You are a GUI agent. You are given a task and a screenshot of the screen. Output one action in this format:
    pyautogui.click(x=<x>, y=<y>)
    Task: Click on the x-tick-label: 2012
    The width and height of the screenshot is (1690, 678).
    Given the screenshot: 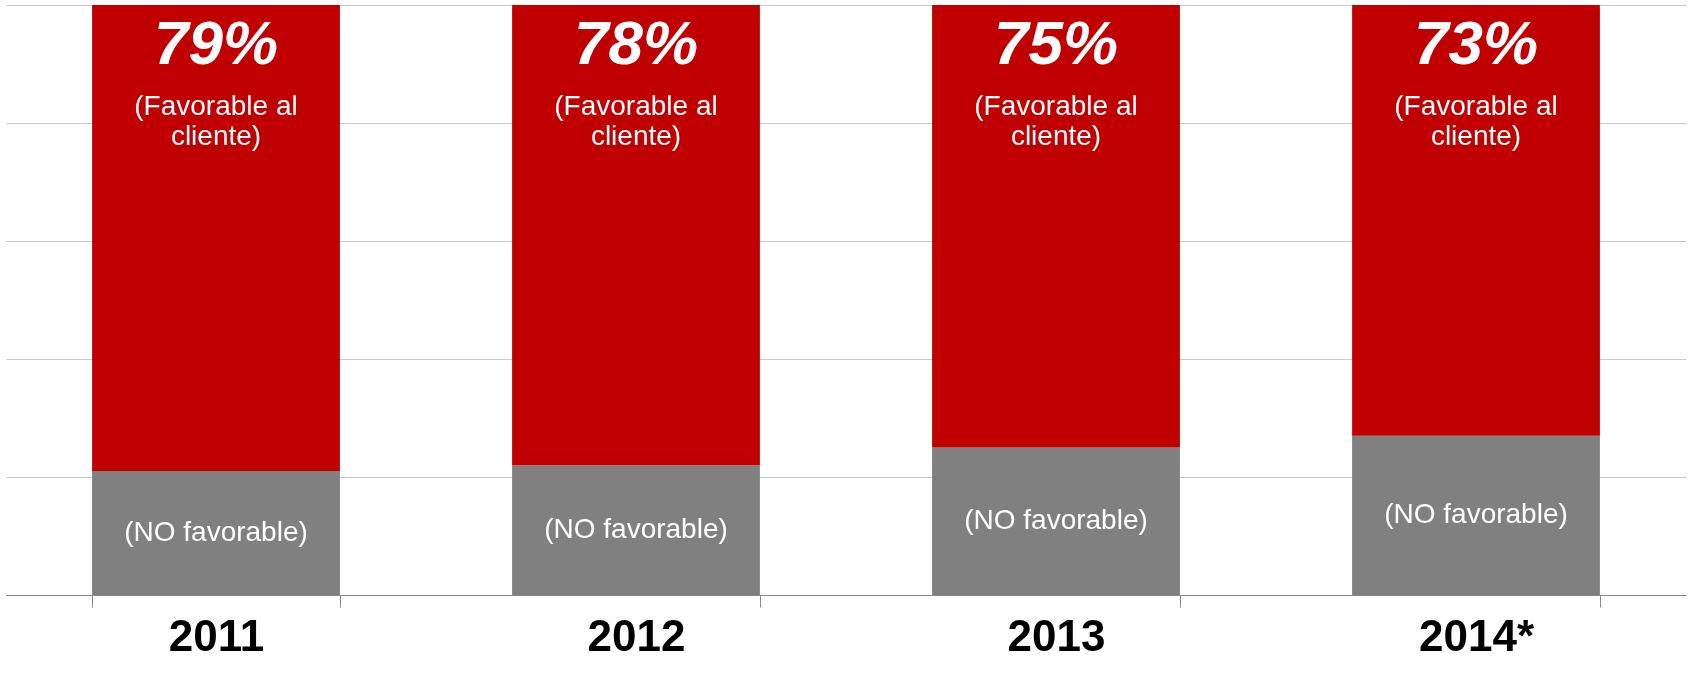 What is the action you would take?
    pyautogui.click(x=636, y=635)
    